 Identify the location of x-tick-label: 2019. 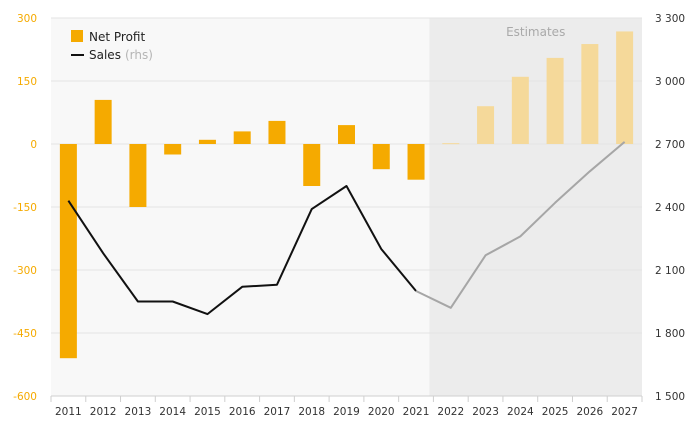
(346, 412).